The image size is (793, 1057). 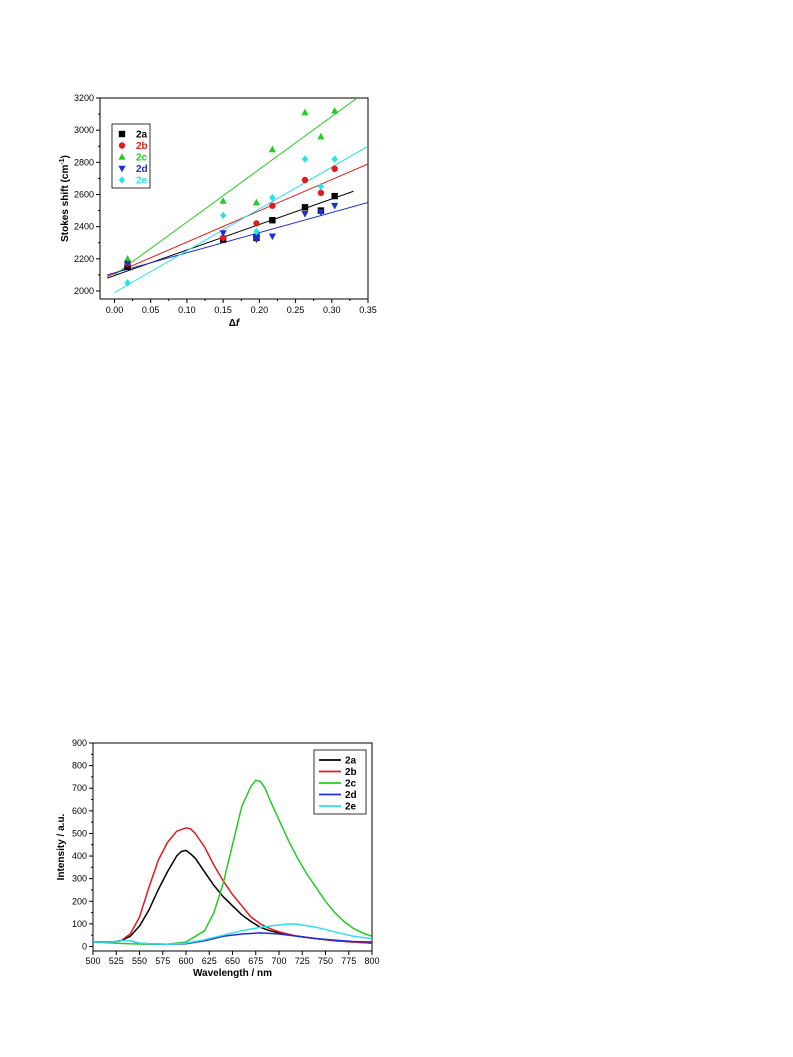 I want to click on fit-lines, so click(x=237, y=196).